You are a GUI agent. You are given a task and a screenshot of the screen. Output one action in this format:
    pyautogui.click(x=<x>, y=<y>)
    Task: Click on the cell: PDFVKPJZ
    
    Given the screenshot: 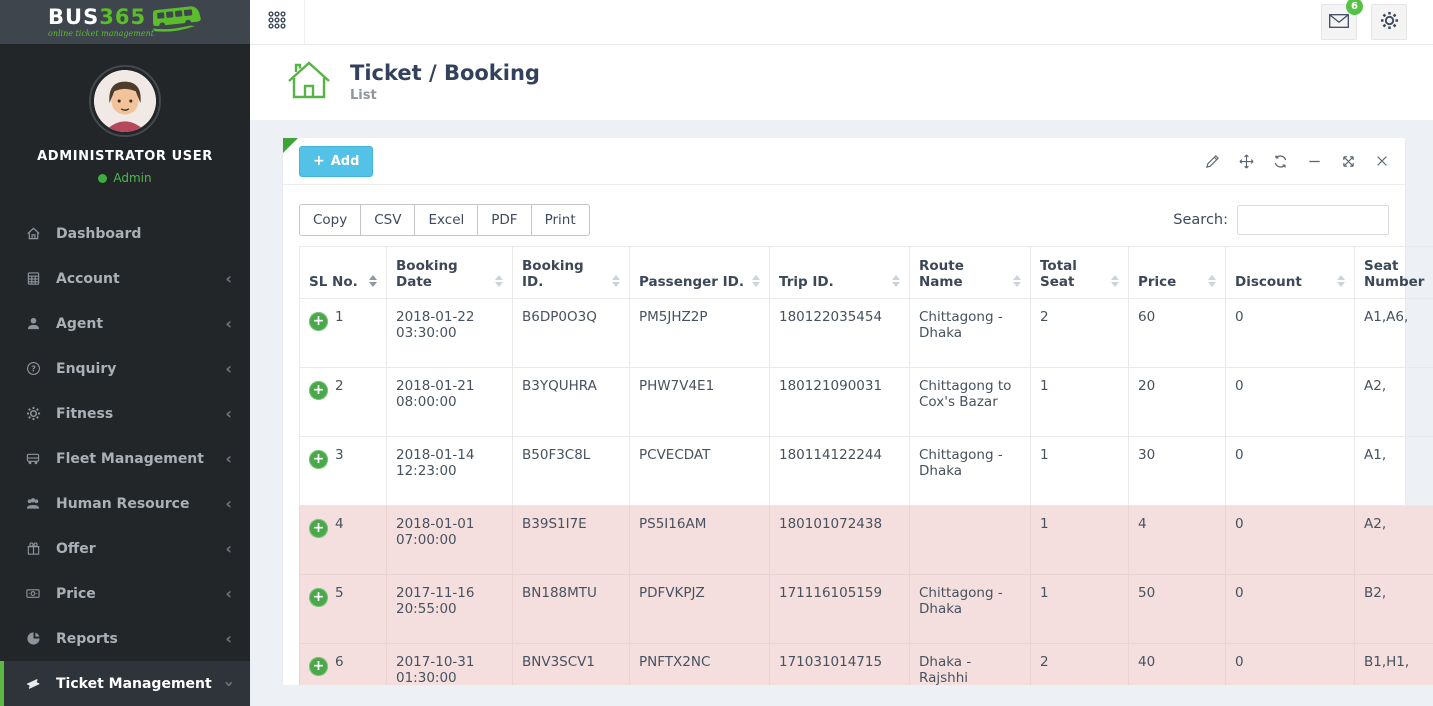 What is the action you would take?
    pyautogui.click(x=700, y=609)
    